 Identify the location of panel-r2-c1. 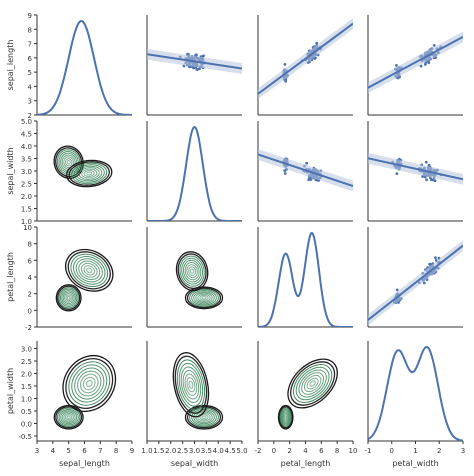
(194, 277).